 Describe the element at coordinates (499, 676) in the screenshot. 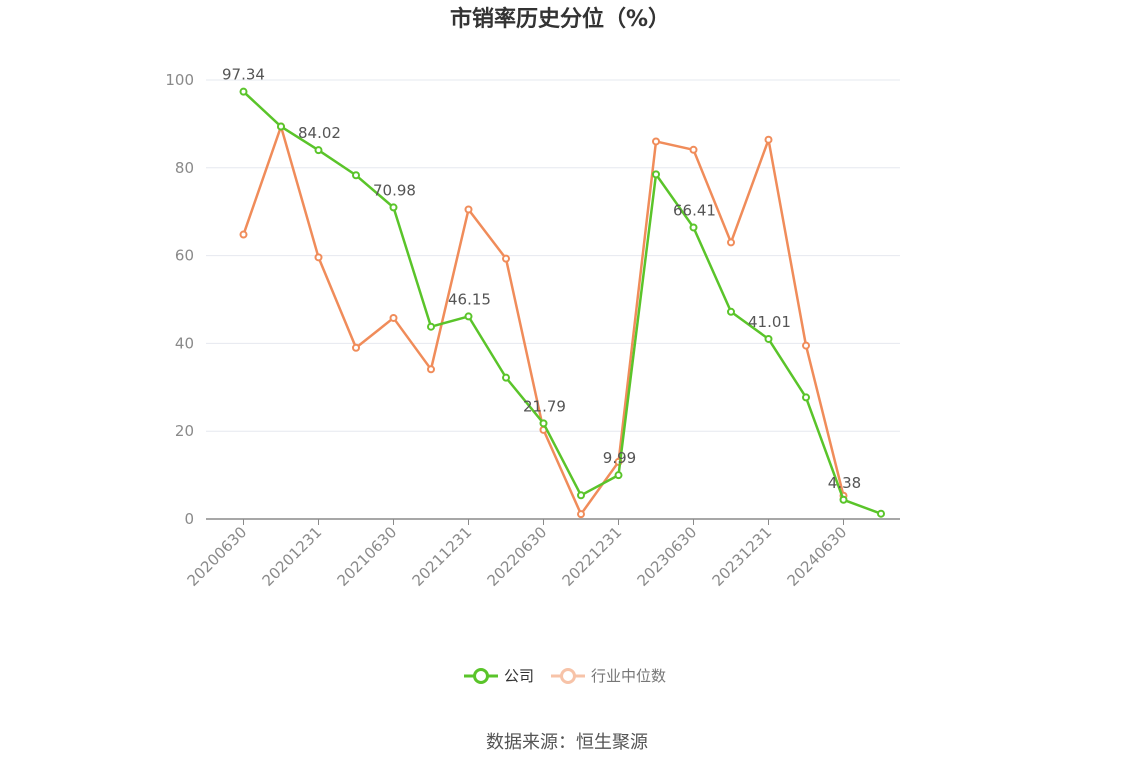

I see `legend-item-company: 公司` at that location.